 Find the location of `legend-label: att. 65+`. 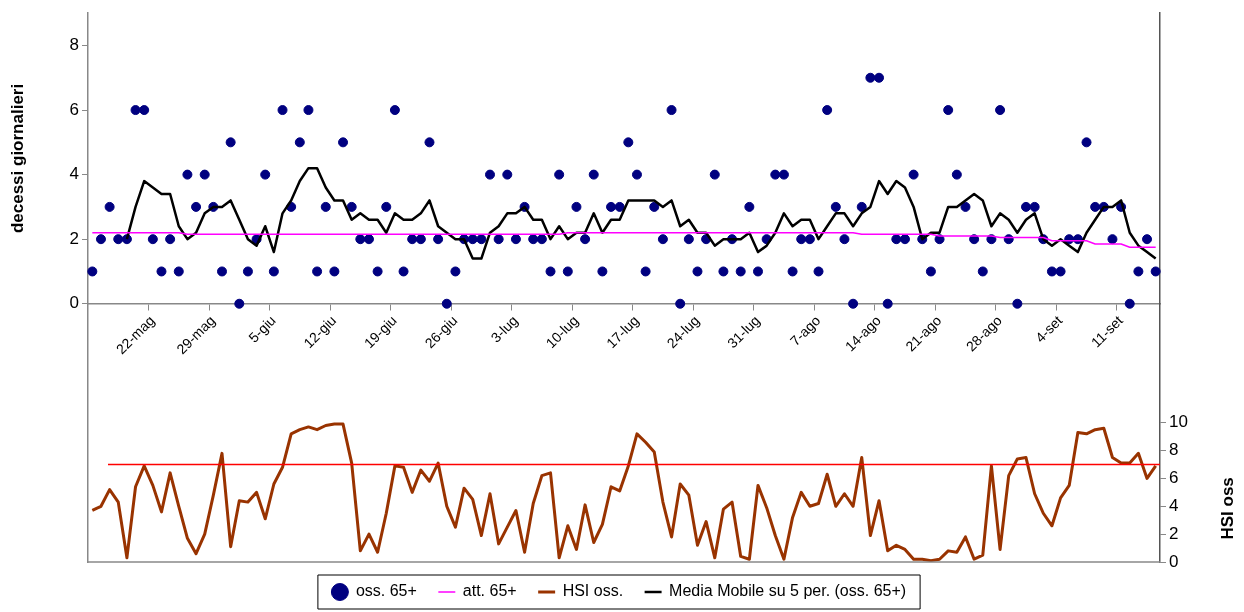

legend-label: att. 65+ is located at coordinates (489, 591).